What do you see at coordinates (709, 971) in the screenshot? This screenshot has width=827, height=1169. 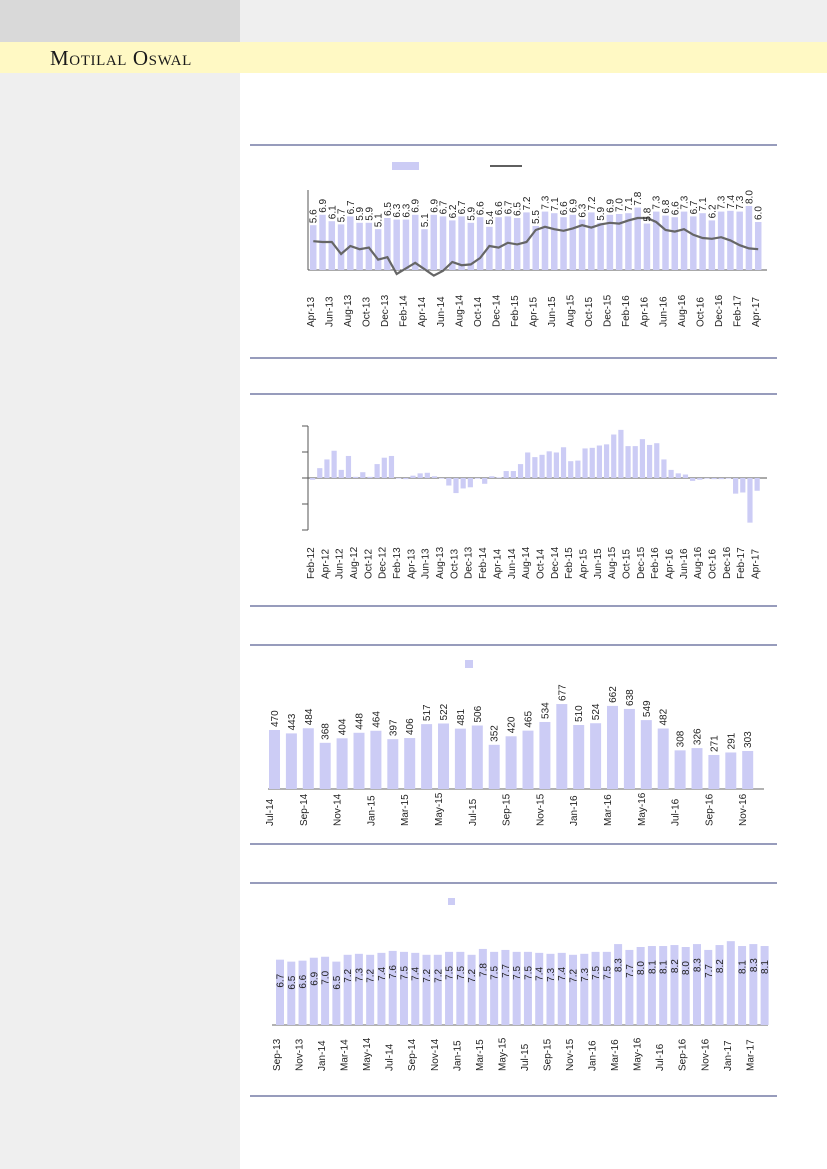 I see `chart-4-data-label: 7.7` at bounding box center [709, 971].